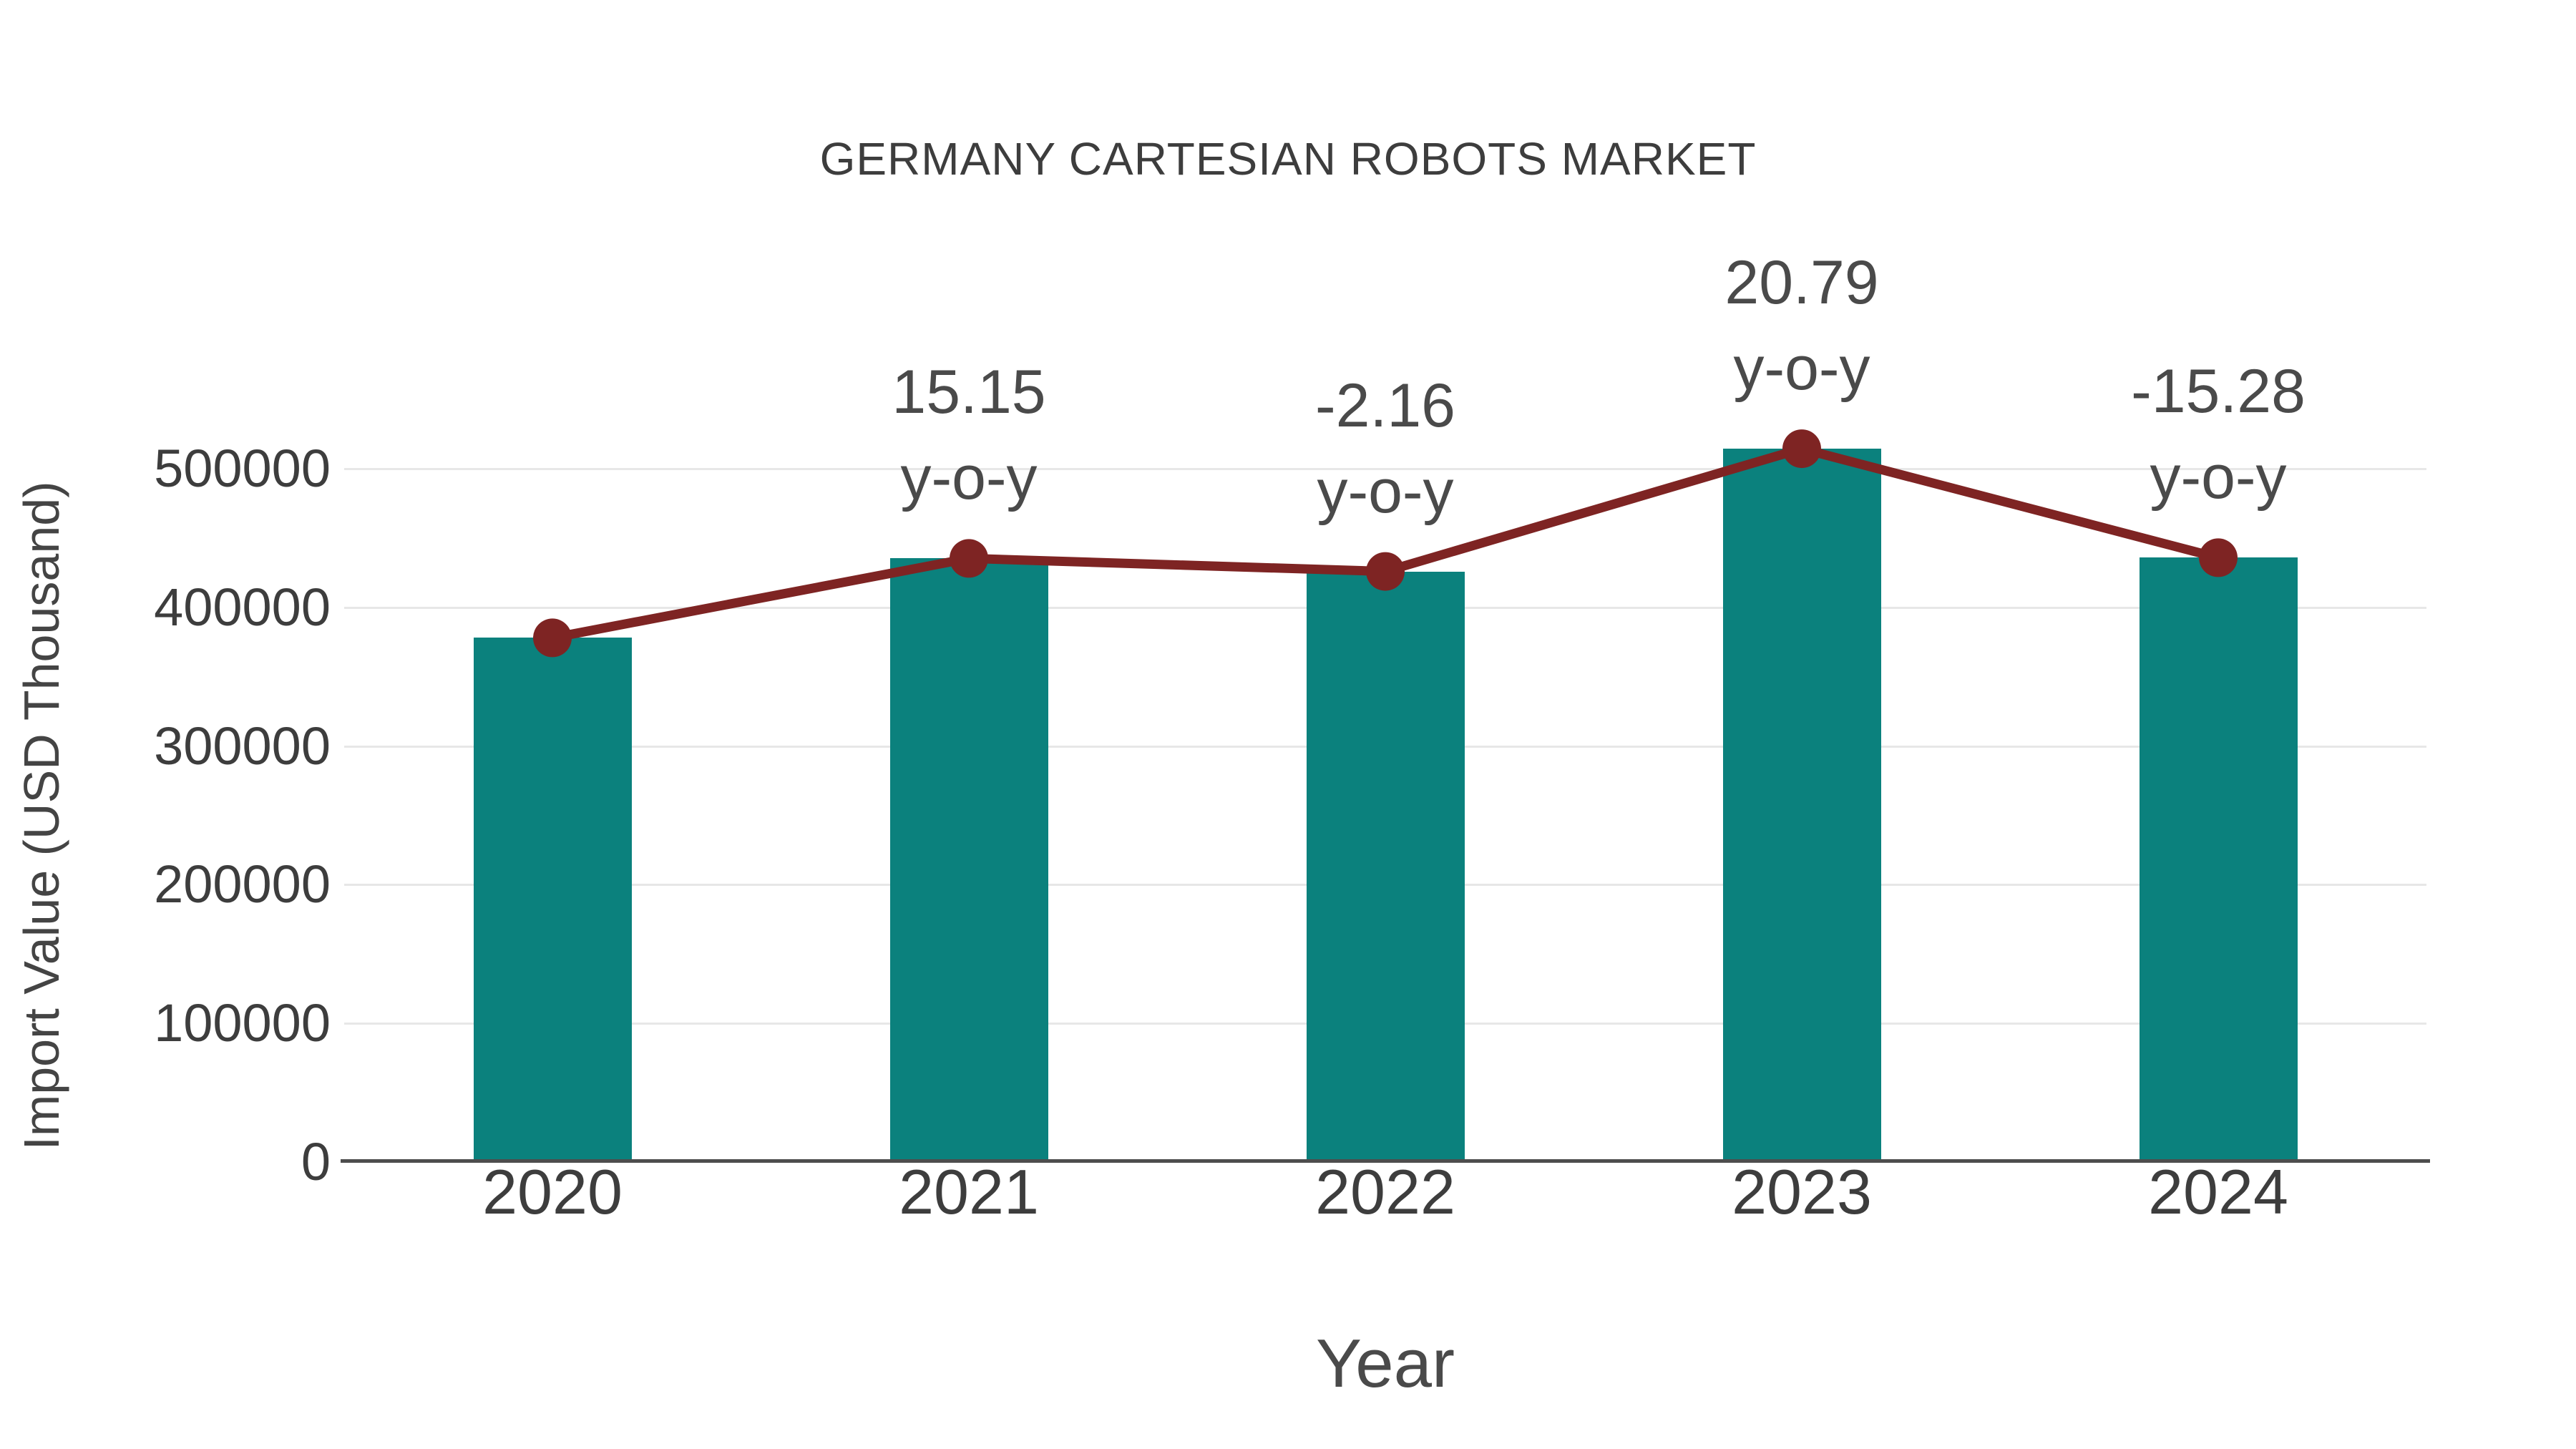 This screenshot has width=2576, height=1449. What do you see at coordinates (1288, 159) in the screenshot?
I see `chart-title: GERMANY CARTESIAN ROBOTS MARKET` at bounding box center [1288, 159].